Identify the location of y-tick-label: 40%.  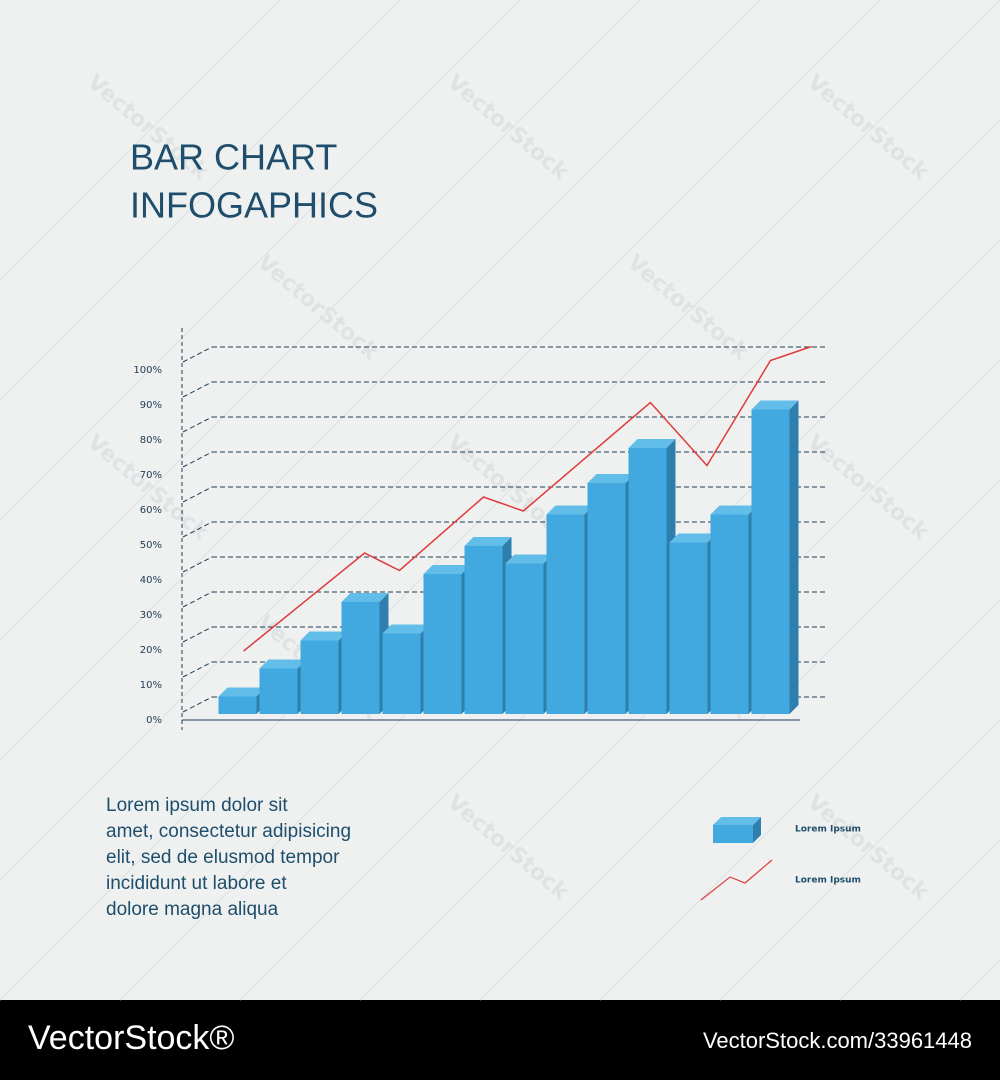
(151, 580).